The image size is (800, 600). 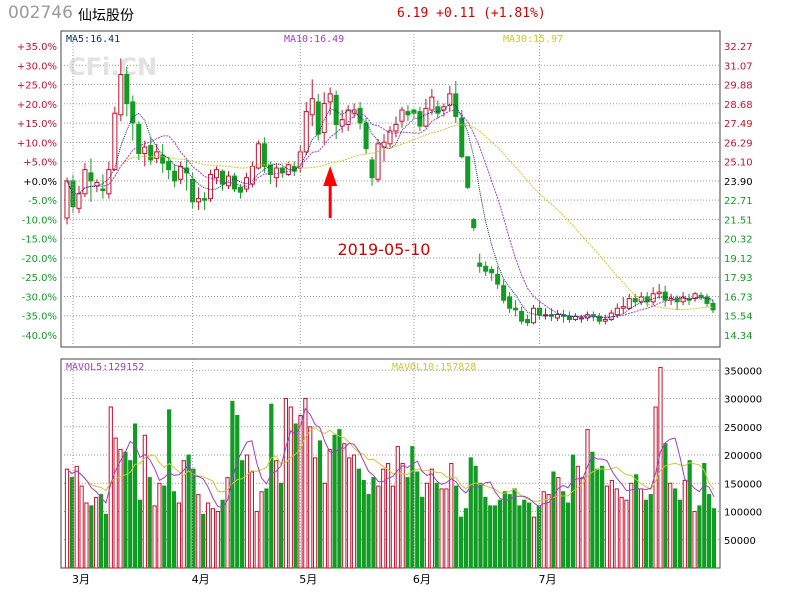 I want to click on pct-tick-label: +30.0%, so click(x=37, y=66).